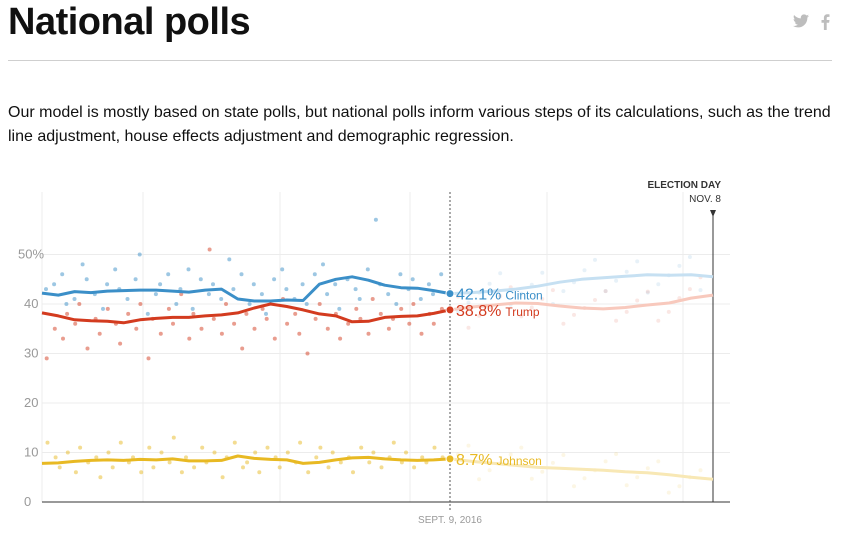  Describe the element at coordinates (31, 303) in the screenshot. I see `y-tick-label: 40` at that location.